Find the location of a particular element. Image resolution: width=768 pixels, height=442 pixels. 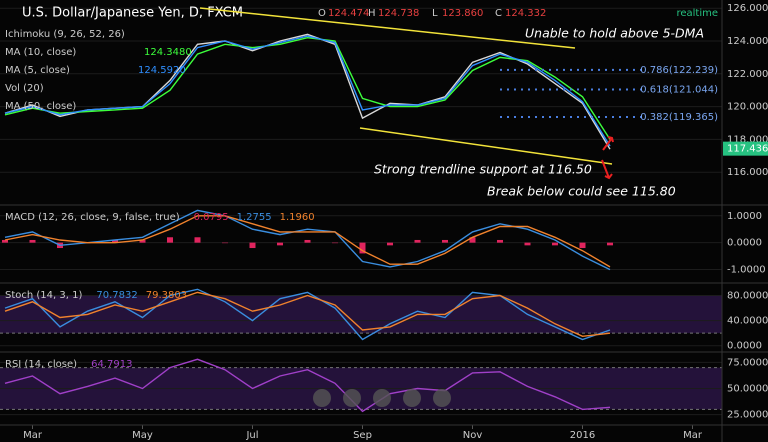

arrow-up is located at coordinates (608, 143).